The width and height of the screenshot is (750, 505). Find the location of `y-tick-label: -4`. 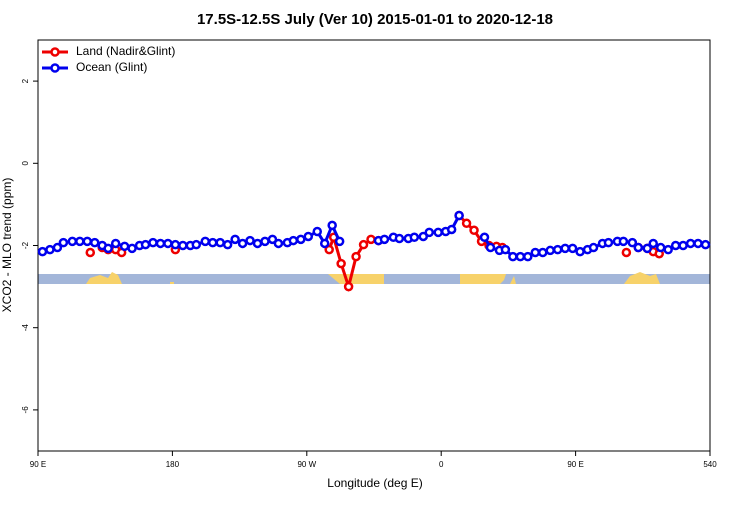

y-tick-label: -4 is located at coordinates (25, 328).